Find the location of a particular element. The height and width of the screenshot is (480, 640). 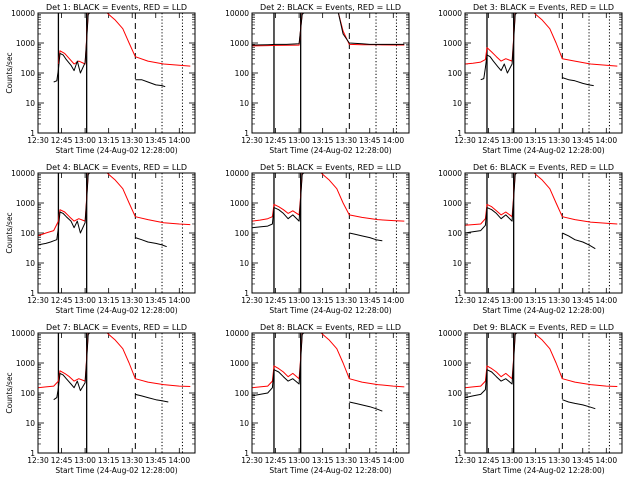

panel-title: Det 1: BLACK = Events, RED = LLD is located at coordinates (116, 7).